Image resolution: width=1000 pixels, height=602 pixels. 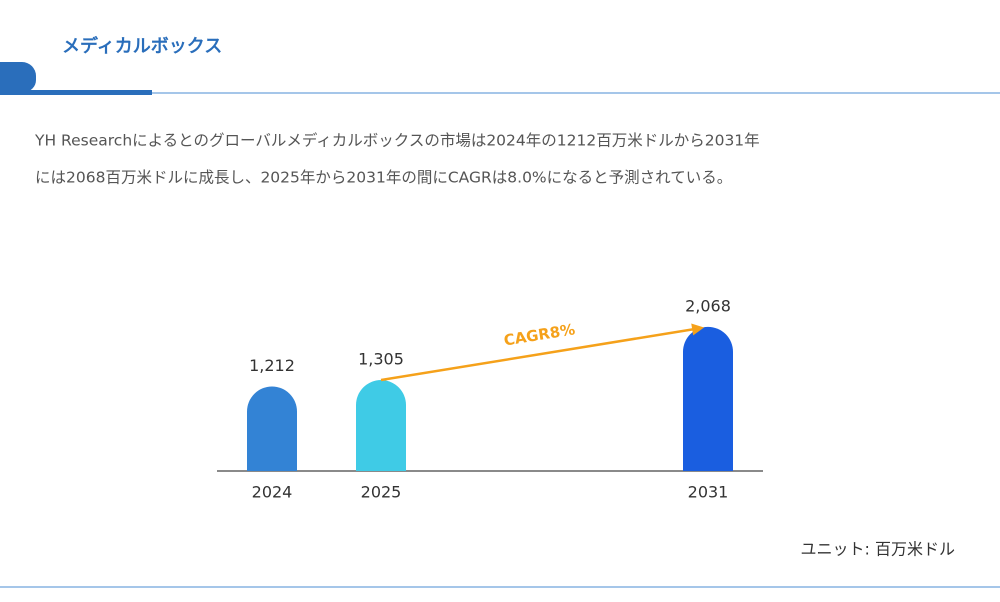 I want to click on x-tick-label: 2031, so click(x=708, y=492).